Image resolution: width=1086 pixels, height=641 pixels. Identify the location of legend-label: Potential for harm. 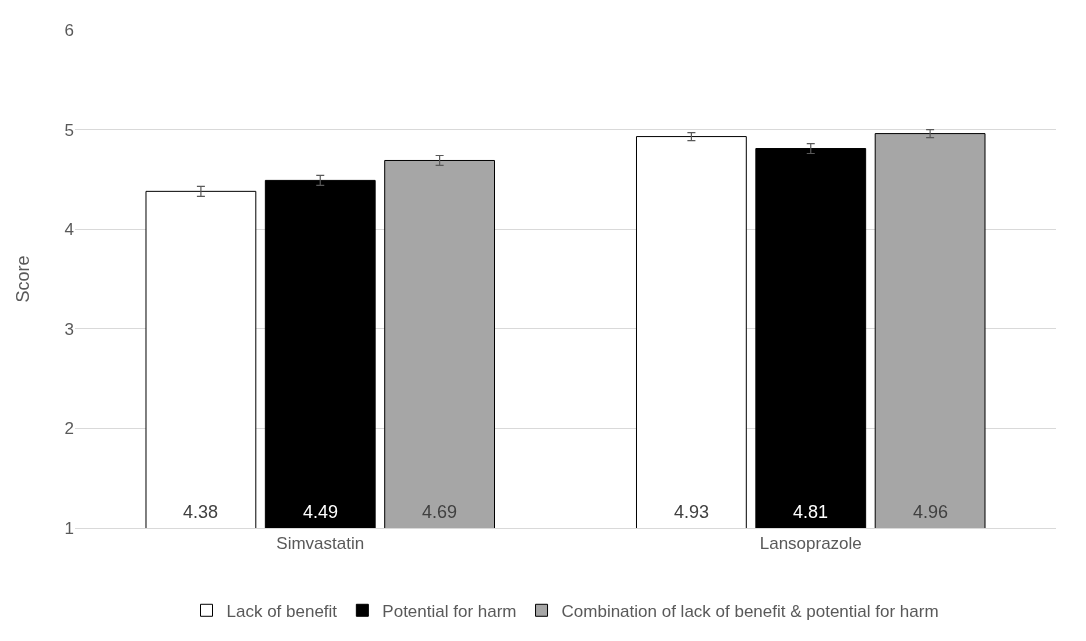
(449, 611).